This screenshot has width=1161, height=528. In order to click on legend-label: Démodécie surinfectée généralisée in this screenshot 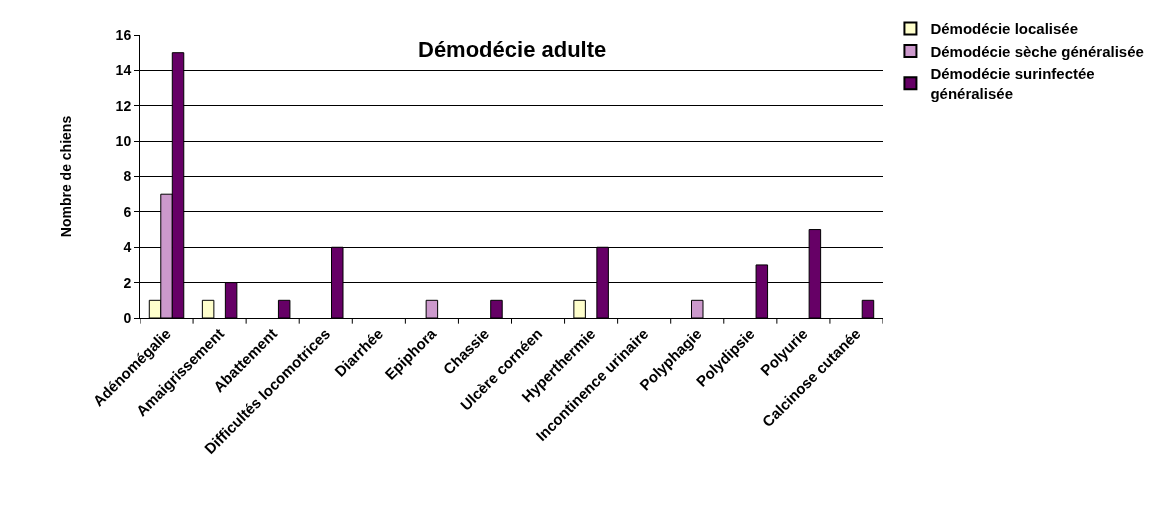, I will do `click(1012, 83)`.